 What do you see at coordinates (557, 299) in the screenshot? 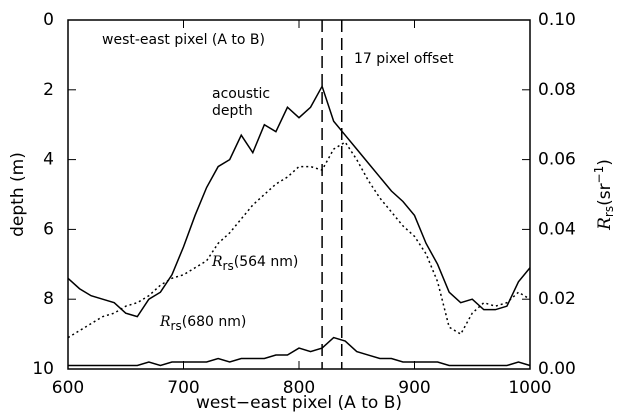
I see `y2-tick-label: 0.02` at bounding box center [557, 299].